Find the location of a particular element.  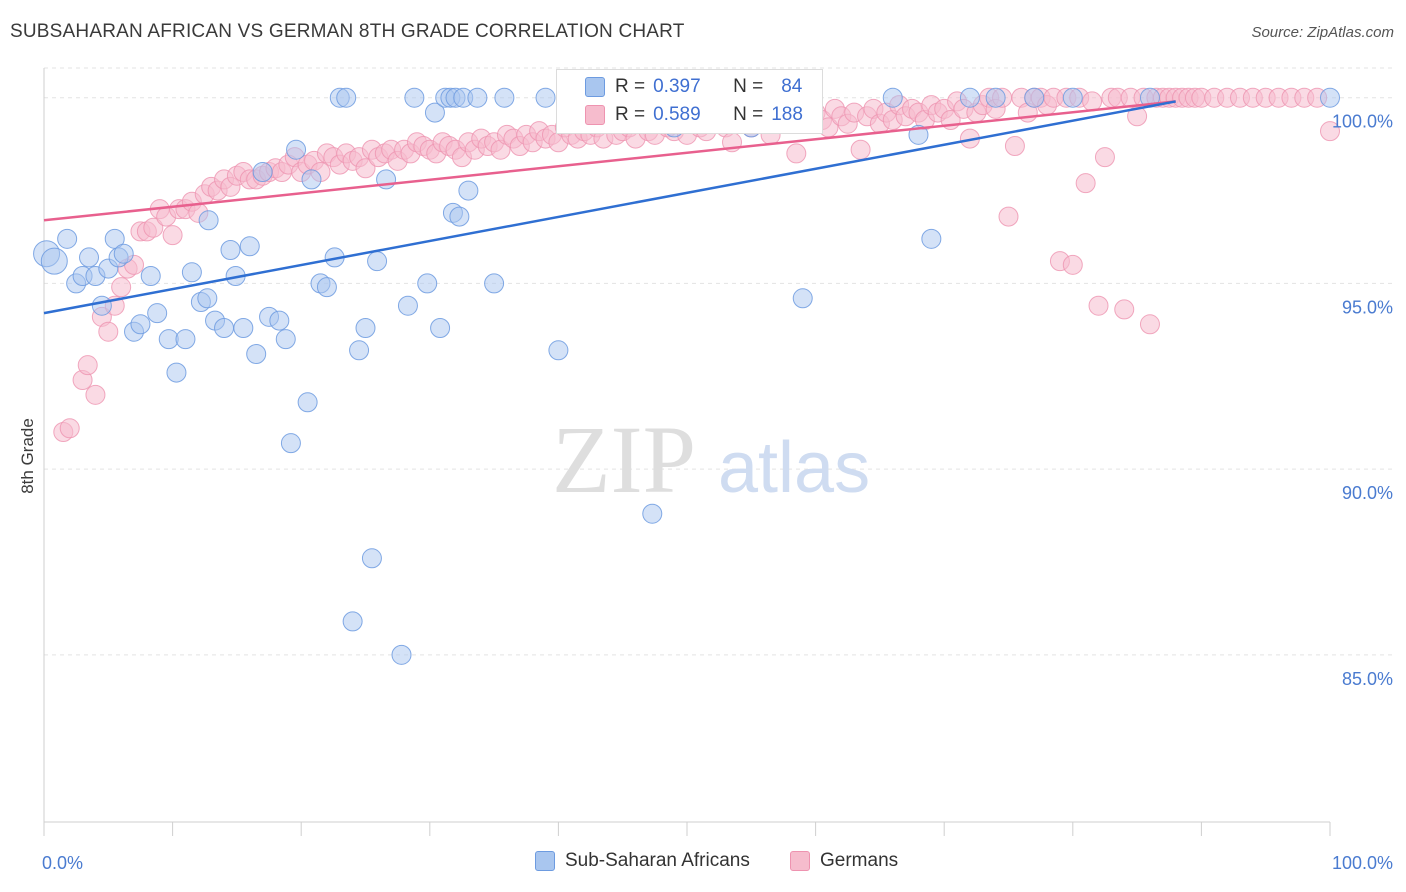

stats-n-value: 188 is located at coordinates (787, 114).